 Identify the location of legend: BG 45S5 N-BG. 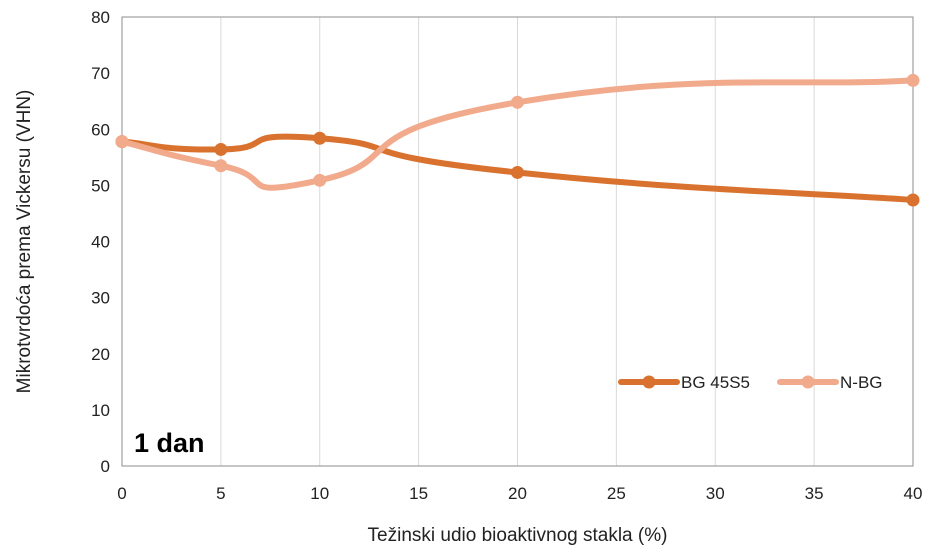
(750, 382).